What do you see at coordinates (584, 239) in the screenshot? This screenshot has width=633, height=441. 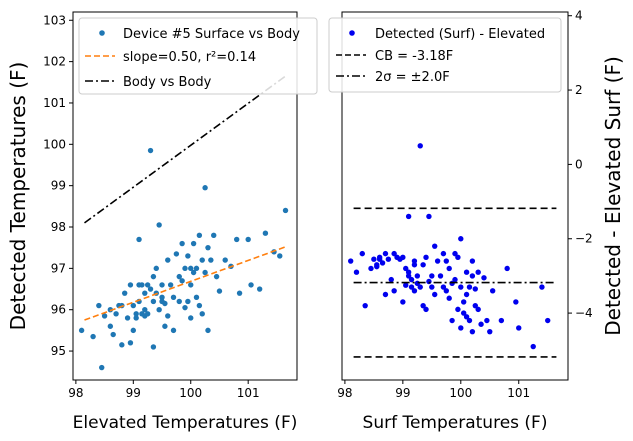 I see `right-y-tick-label: −2` at bounding box center [584, 239].